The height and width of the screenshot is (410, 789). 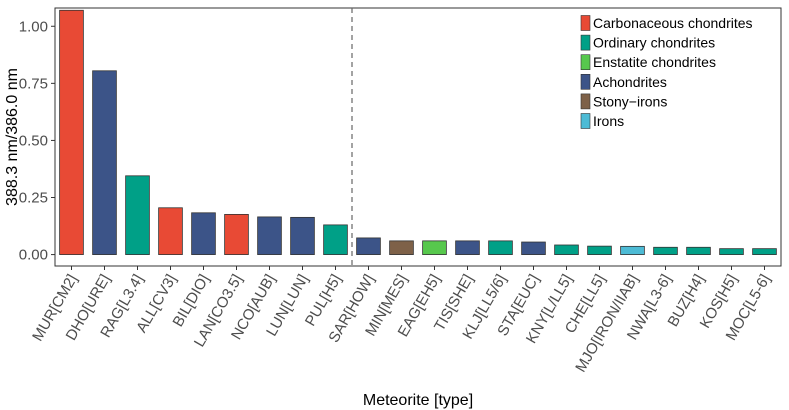 I want to click on bar-nco-aub, so click(x=269, y=235).